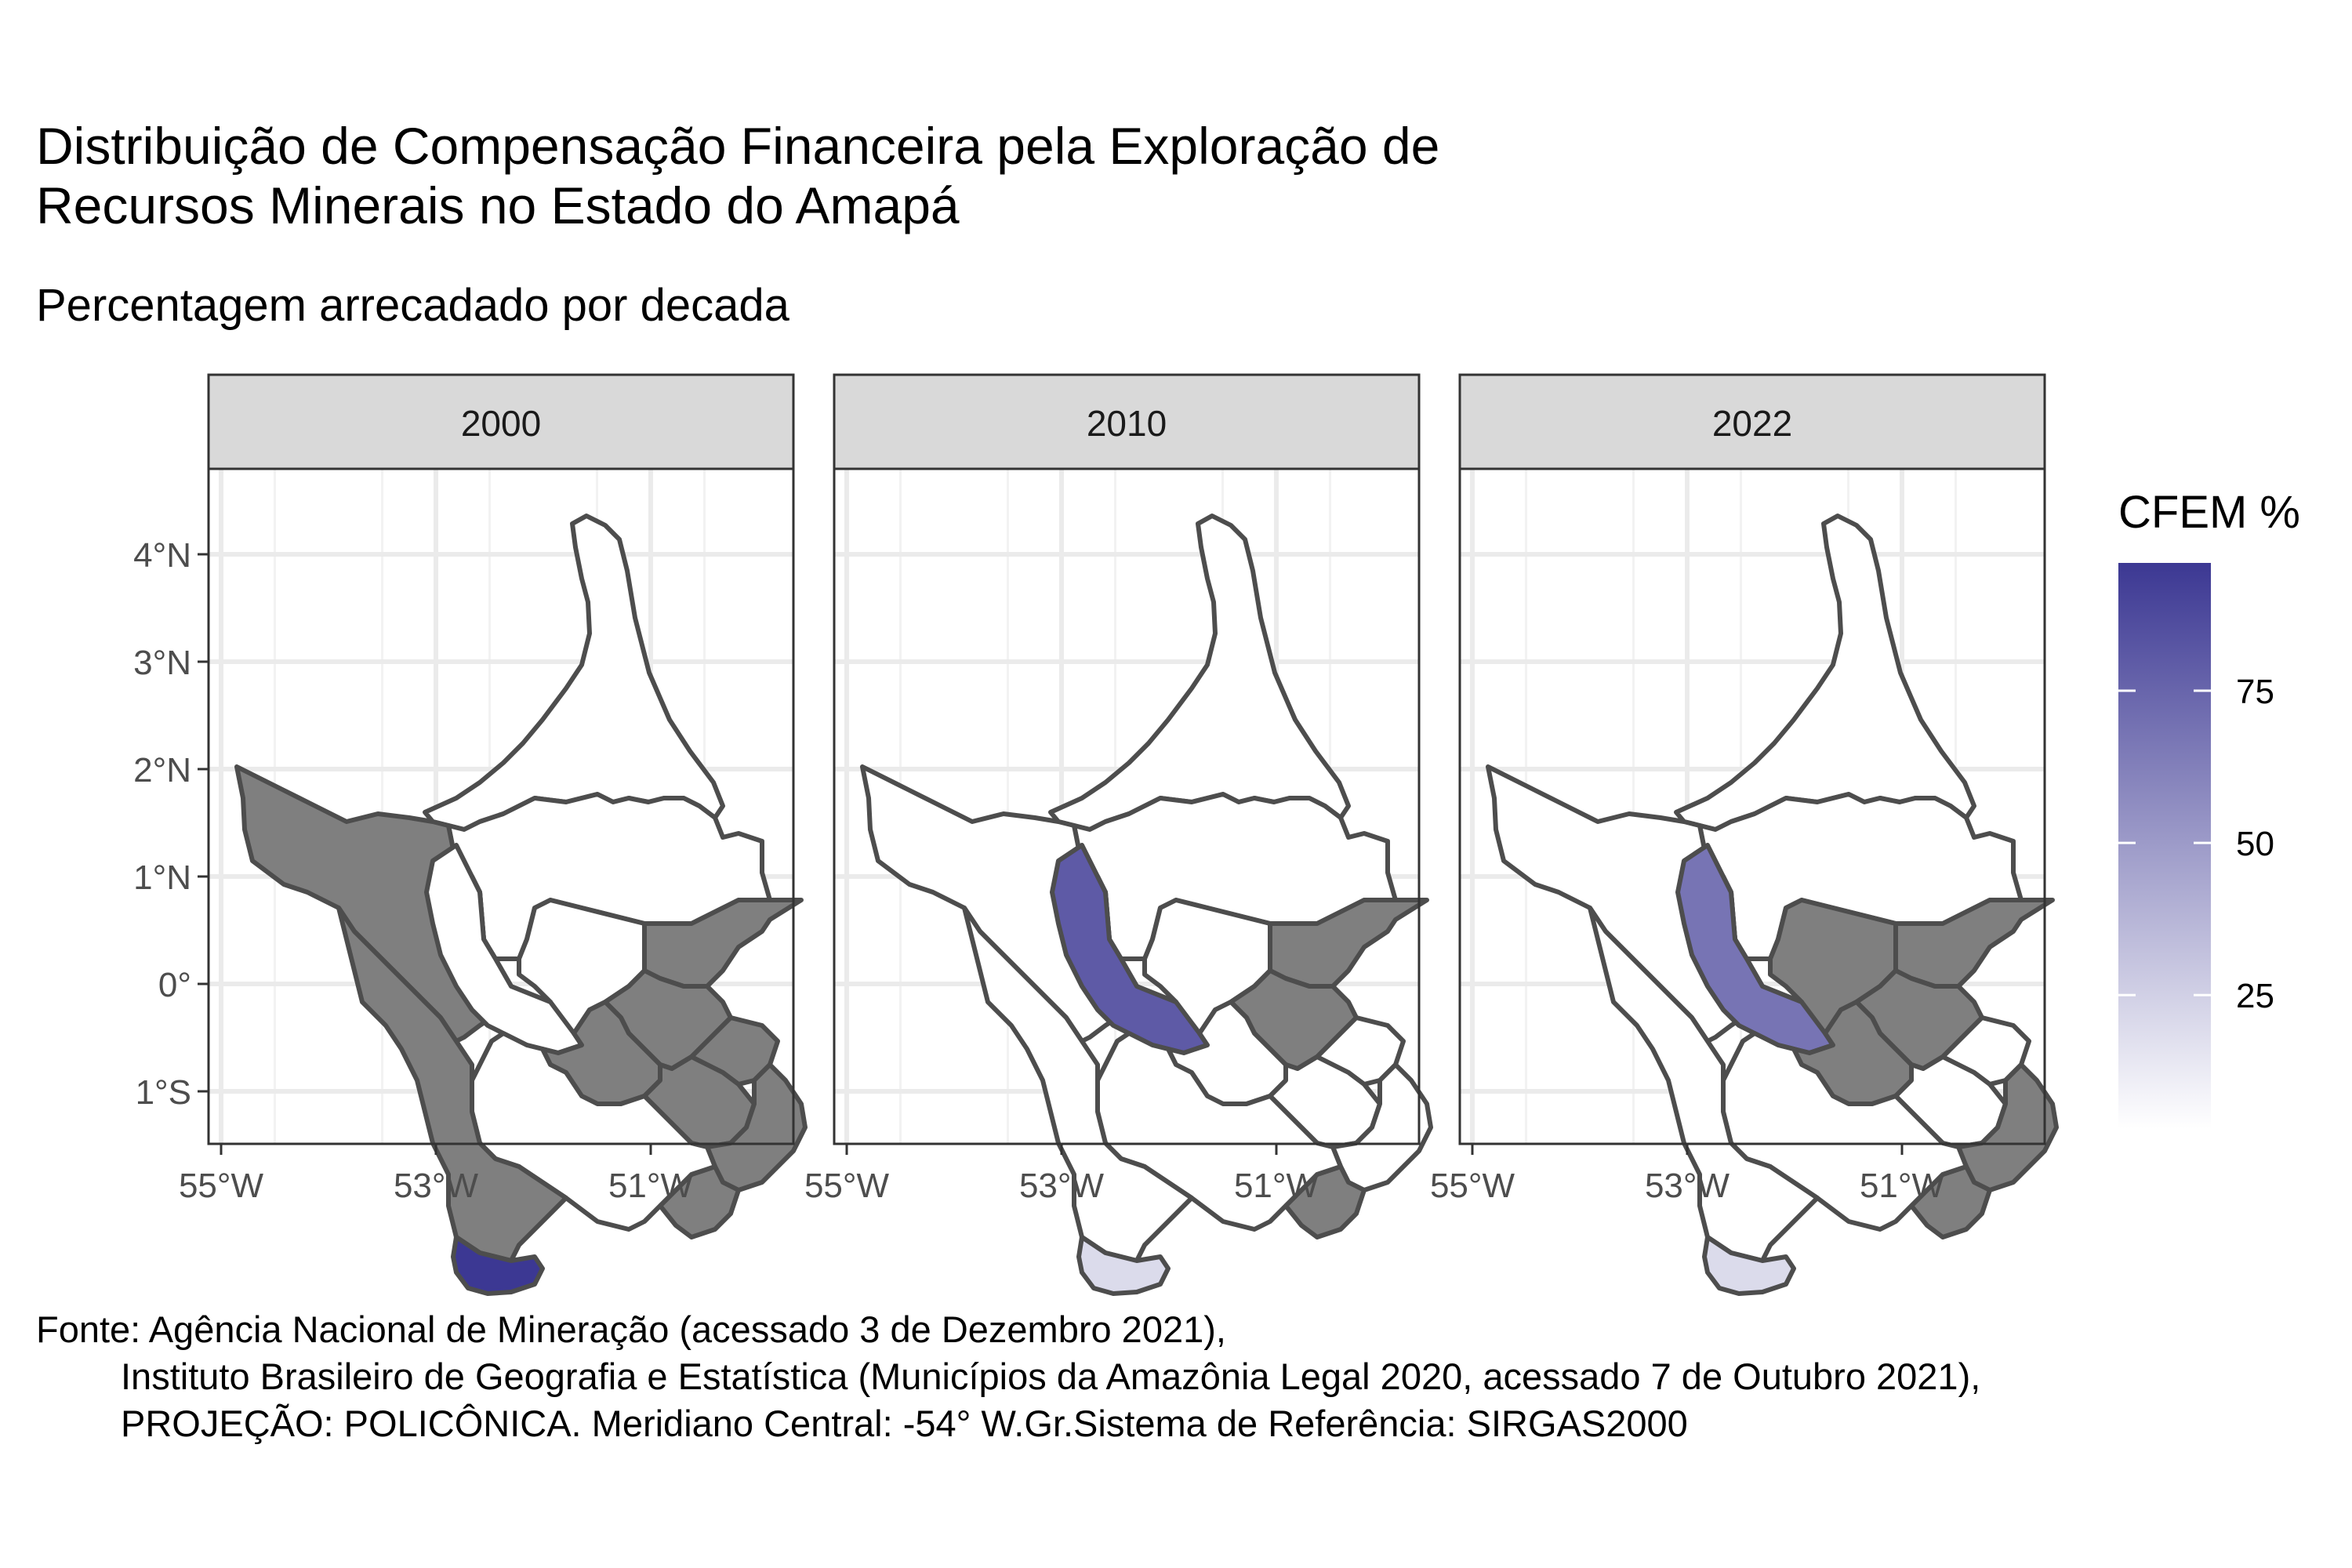 The image size is (2352, 1568). Describe the element at coordinates (2209, 512) in the screenshot. I see `legend-title: CFEM %` at that location.